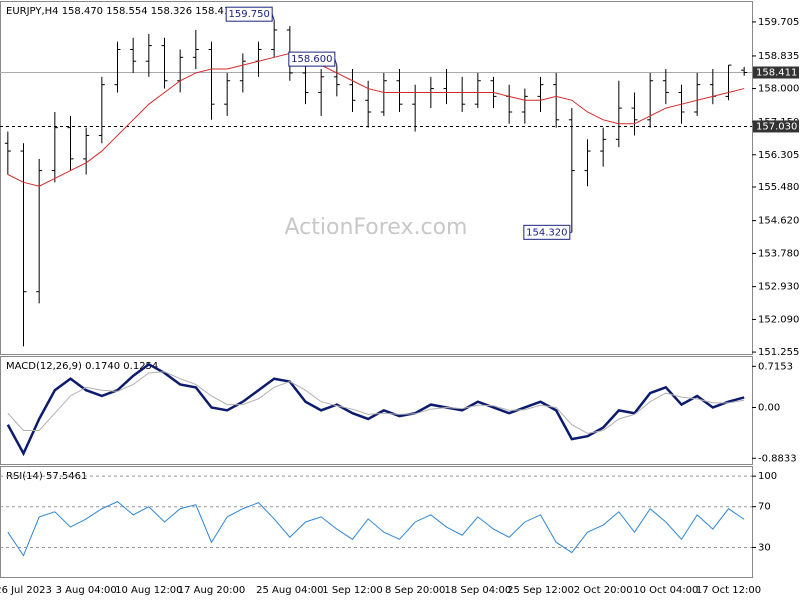 This screenshot has width=800, height=600. Describe the element at coordinates (603, 590) in the screenshot. I see `x-tick-label: 2 Oct 20:00` at that location.